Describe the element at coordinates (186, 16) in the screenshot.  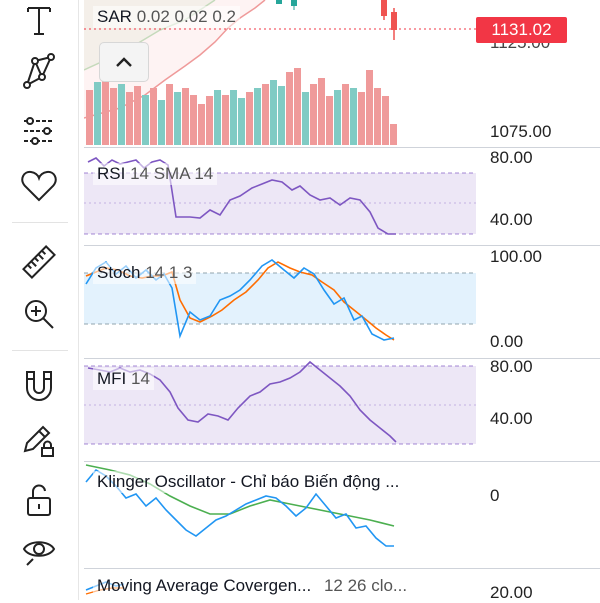
I see `sar-legend-params: 0.02 0.02 0.2` at that location.